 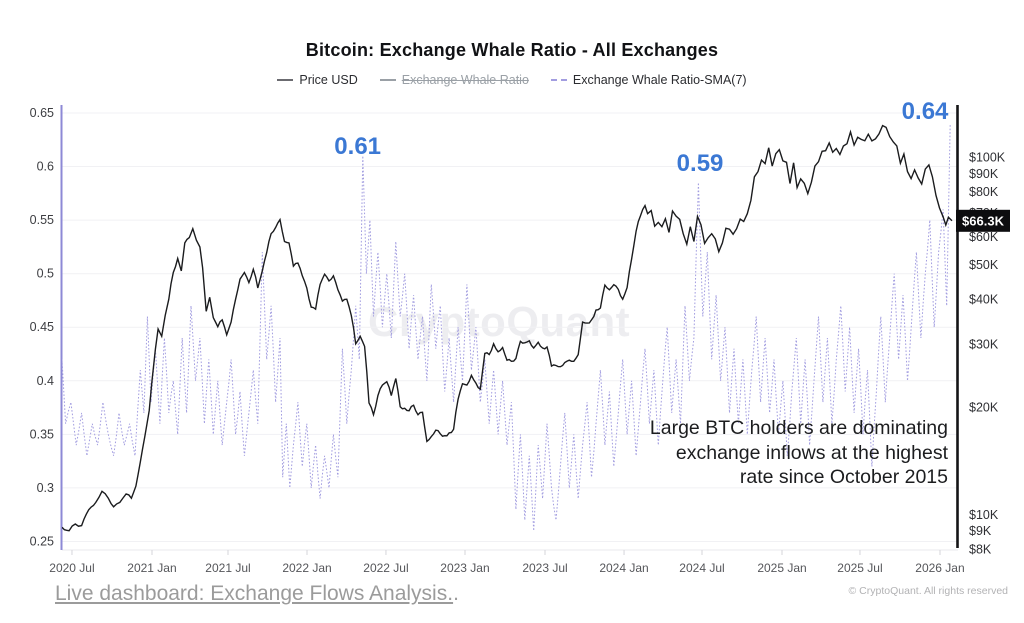 I want to click on whale-ratio-swatch-icon, so click(x=387, y=80).